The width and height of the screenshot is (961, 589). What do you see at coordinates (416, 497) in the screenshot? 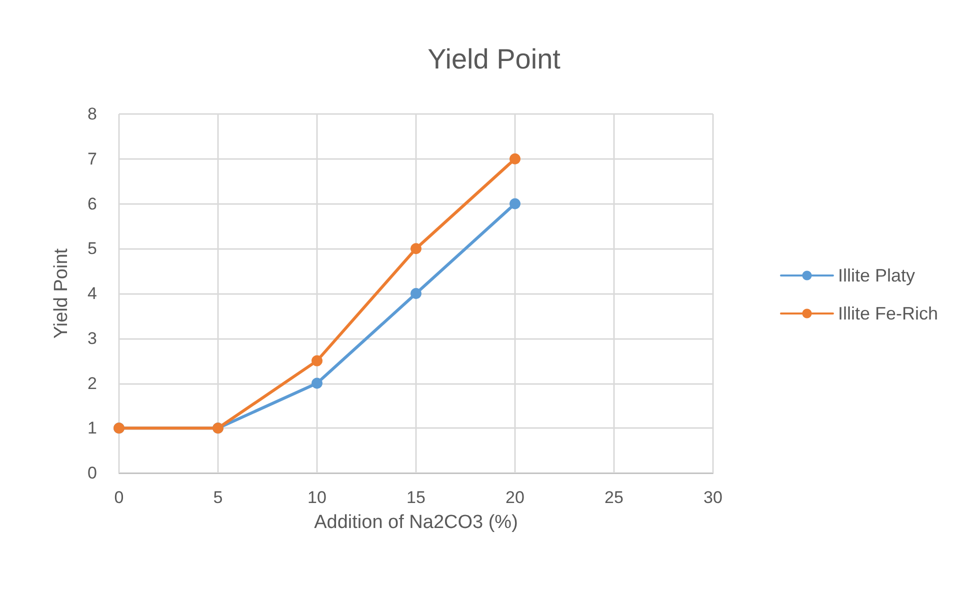
I see `x-tick-label: 15` at bounding box center [416, 497].